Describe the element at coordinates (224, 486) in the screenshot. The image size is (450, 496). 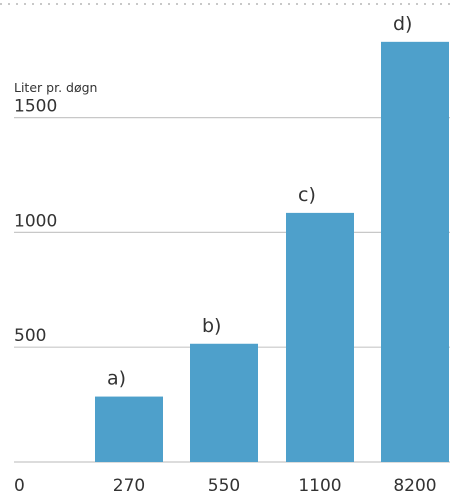
I see `x-tick-label: 550` at that location.